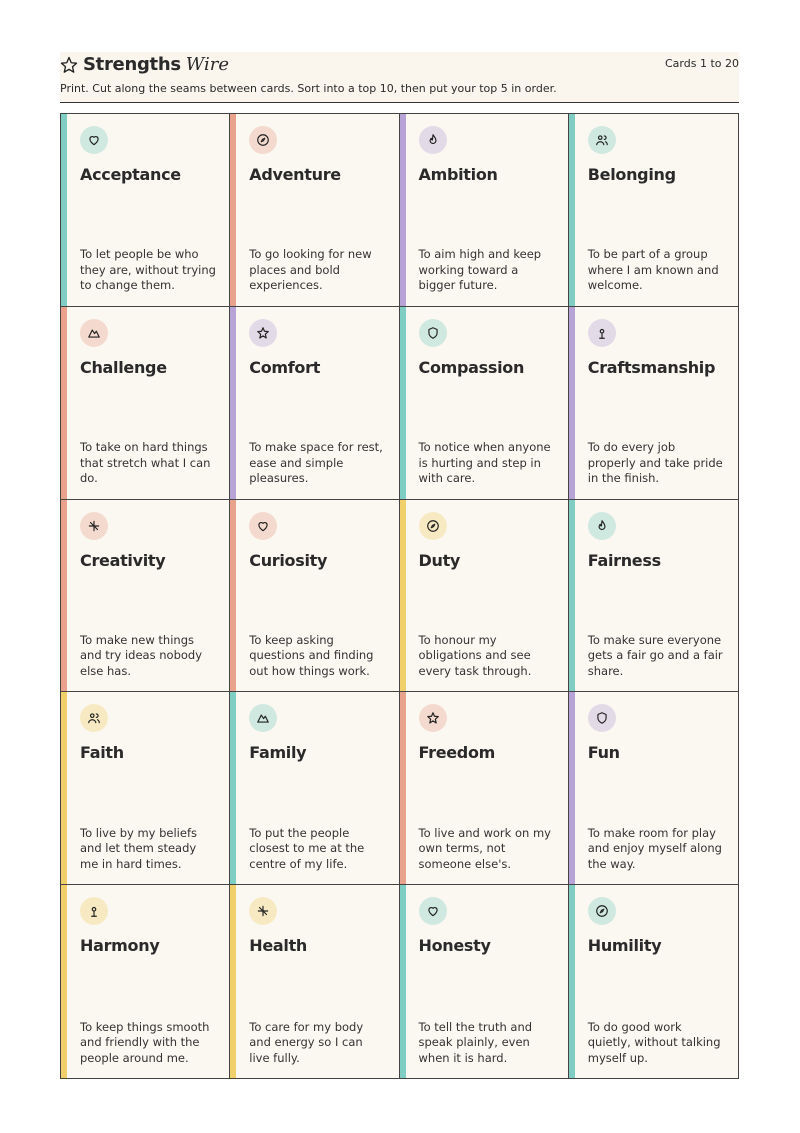 This screenshot has height=1133, width=800. Describe the element at coordinates (144, 64) in the screenshot. I see `title-row: Strengths Wire` at that location.